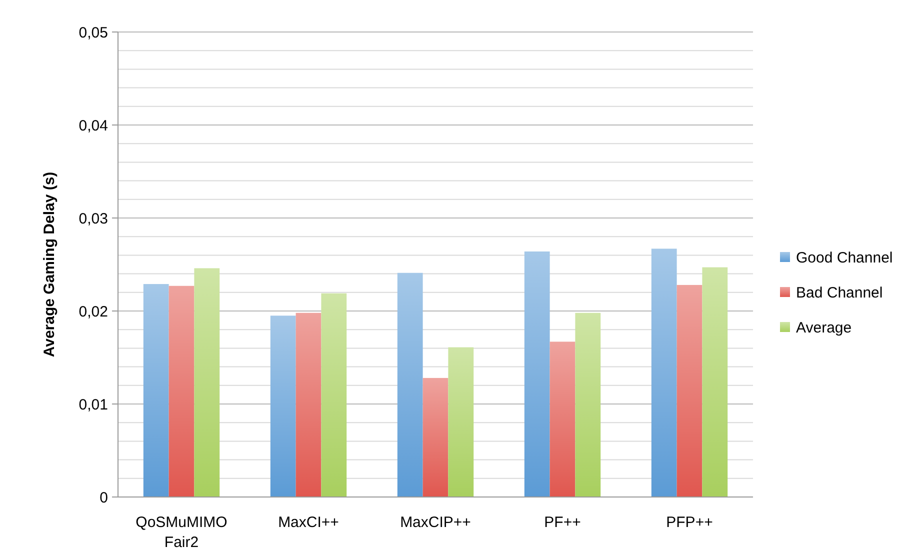  I want to click on x-tick-label: PFP++, so click(690, 522).